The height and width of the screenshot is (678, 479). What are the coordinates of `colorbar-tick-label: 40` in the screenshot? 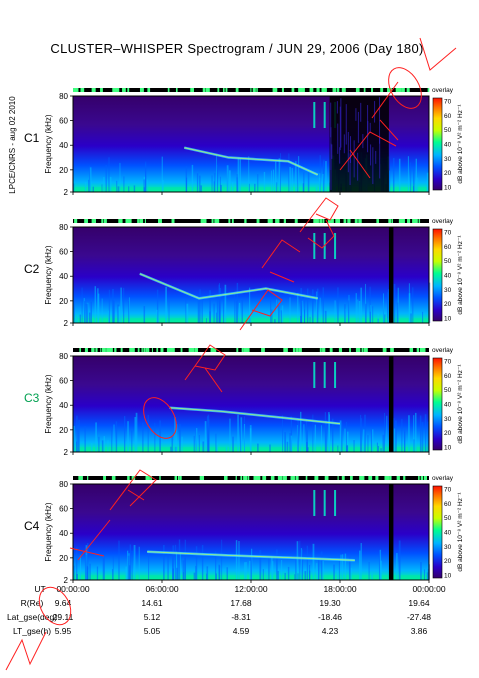 It's located at (448, 533).